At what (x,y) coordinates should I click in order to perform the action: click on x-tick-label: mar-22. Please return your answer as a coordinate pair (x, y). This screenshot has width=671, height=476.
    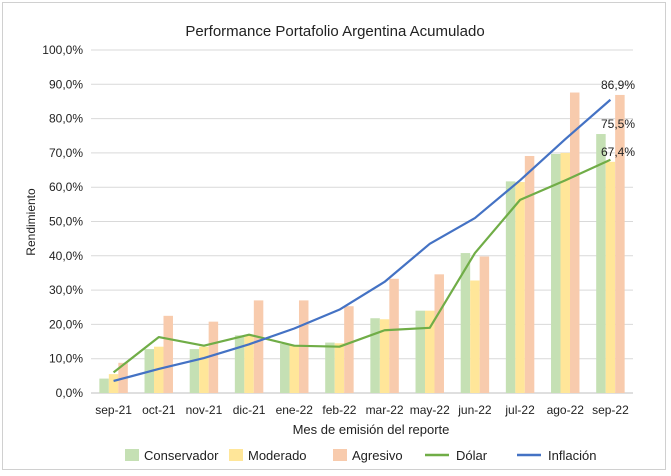
    Looking at the image, I should click on (385, 410).